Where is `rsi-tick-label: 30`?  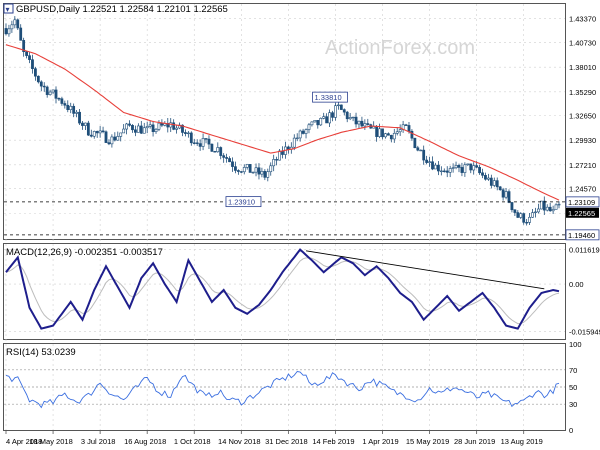 rsi-tick-label: 30 is located at coordinates (573, 404).